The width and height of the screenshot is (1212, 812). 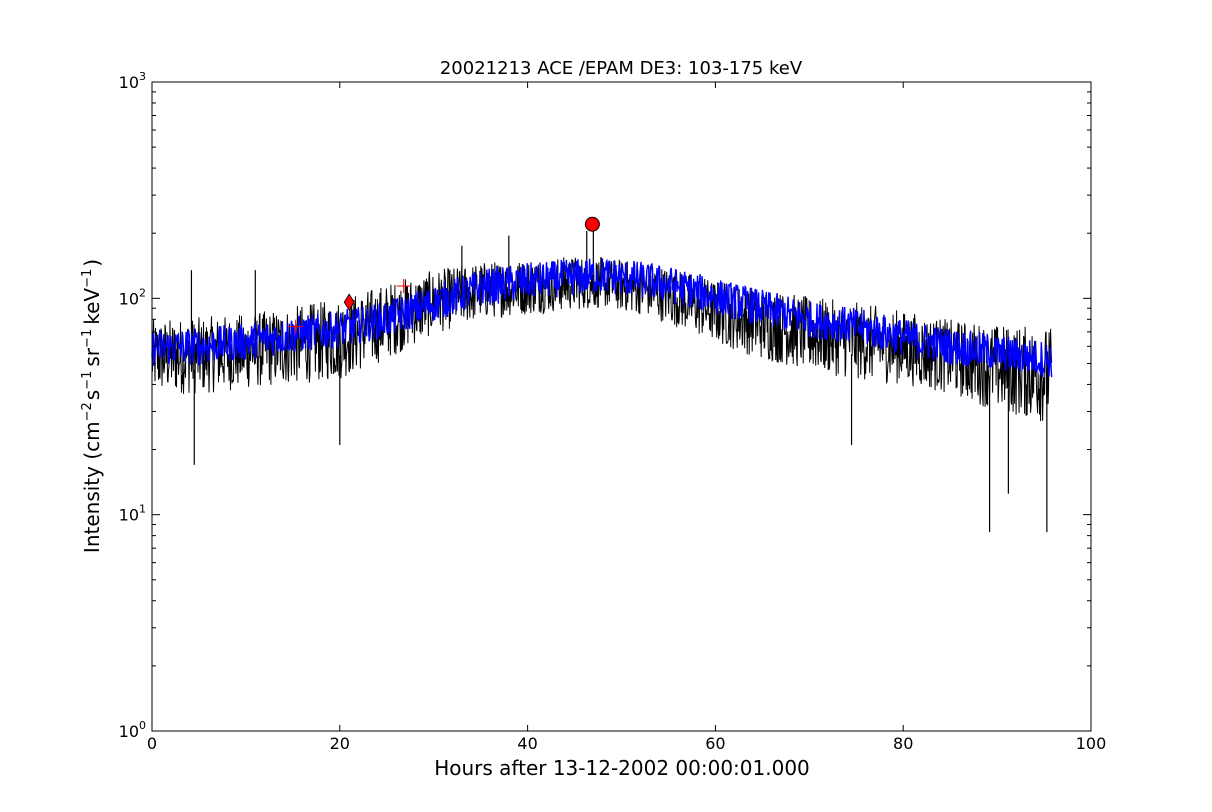 What do you see at coordinates (92, 487) in the screenshot?
I see `y-axis-label-part-1: Intensity (cm` at bounding box center [92, 487].